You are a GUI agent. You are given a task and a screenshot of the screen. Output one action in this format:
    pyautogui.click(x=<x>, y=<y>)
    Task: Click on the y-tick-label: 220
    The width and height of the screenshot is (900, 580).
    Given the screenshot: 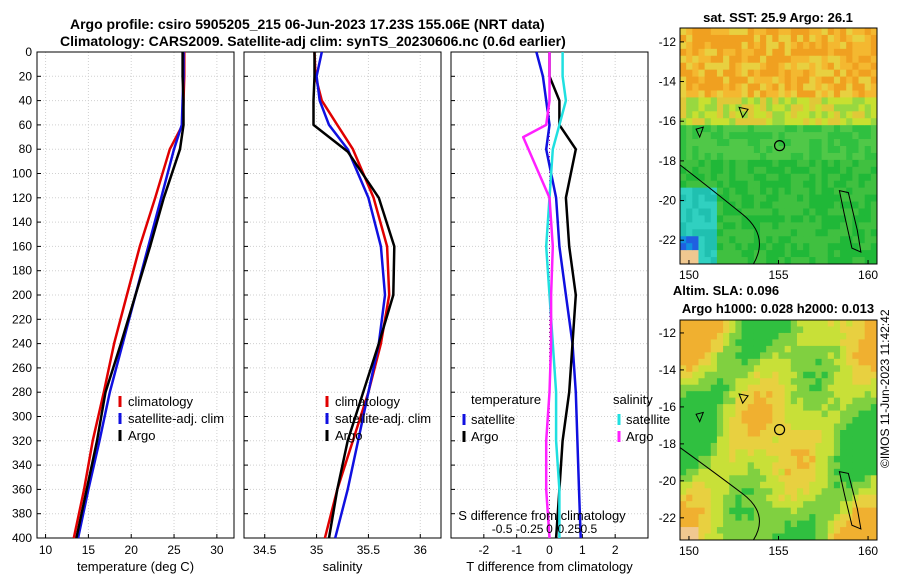 What is the action you would take?
    pyautogui.click(x=22, y=319)
    